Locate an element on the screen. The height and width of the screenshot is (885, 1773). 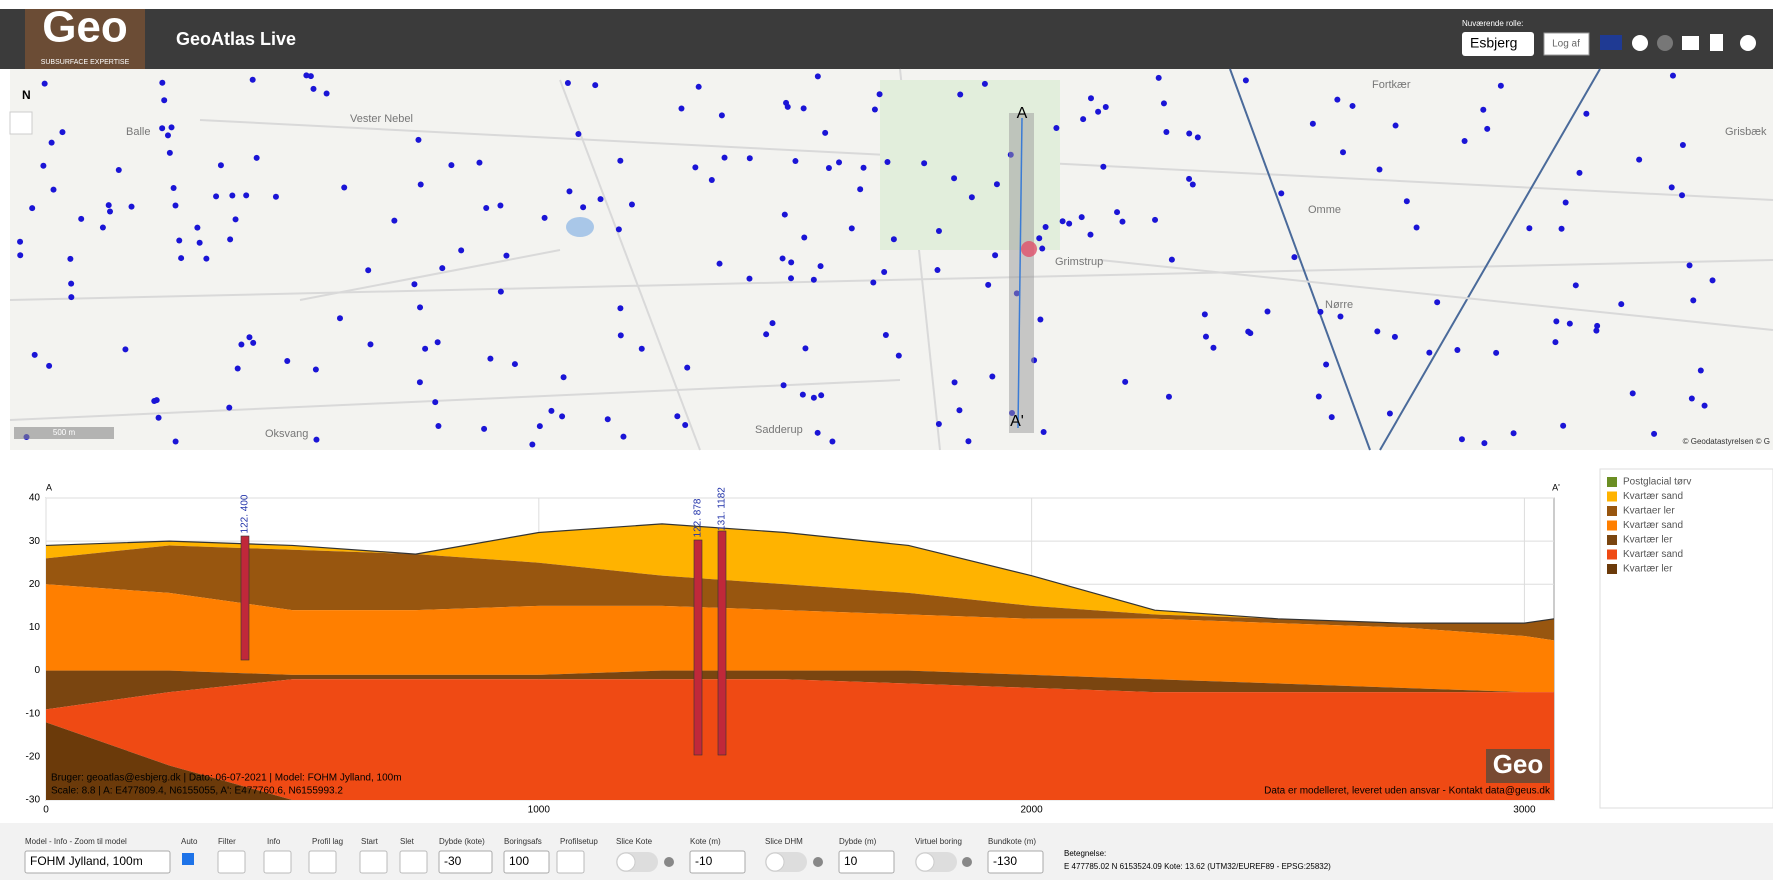
y-tick-label: 40 is located at coordinates (35, 498).